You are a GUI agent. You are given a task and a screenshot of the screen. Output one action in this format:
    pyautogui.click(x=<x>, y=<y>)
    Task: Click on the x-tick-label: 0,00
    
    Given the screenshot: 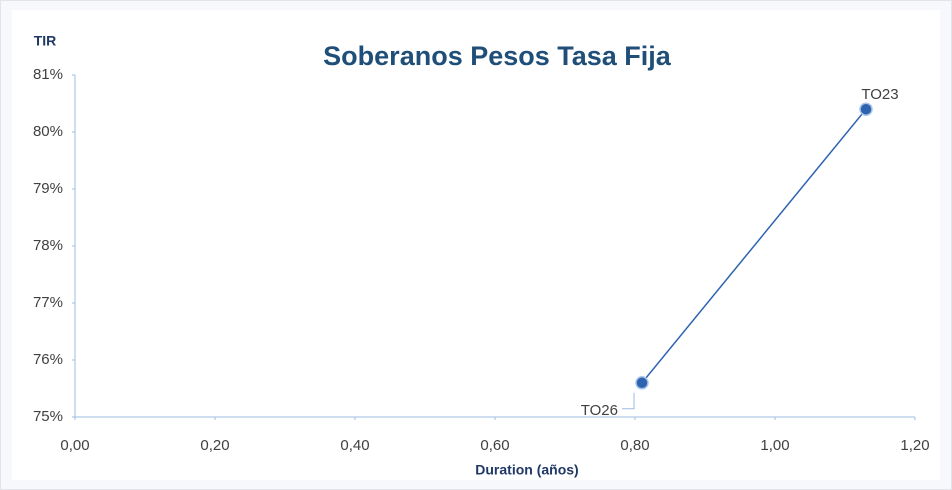 What is the action you would take?
    pyautogui.click(x=74, y=445)
    